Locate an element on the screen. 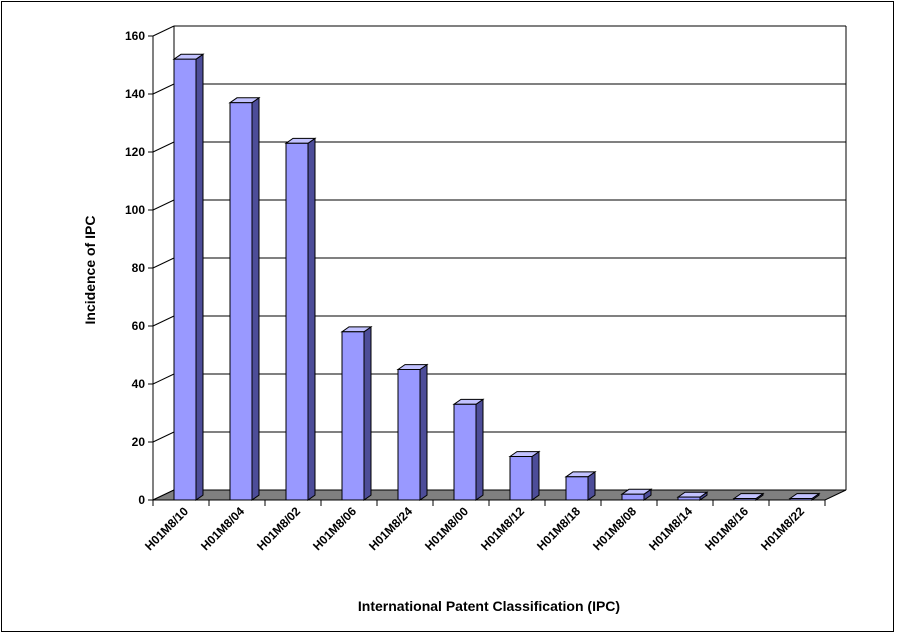  x-tick-label: H01M8/18 is located at coordinates (558, 528).